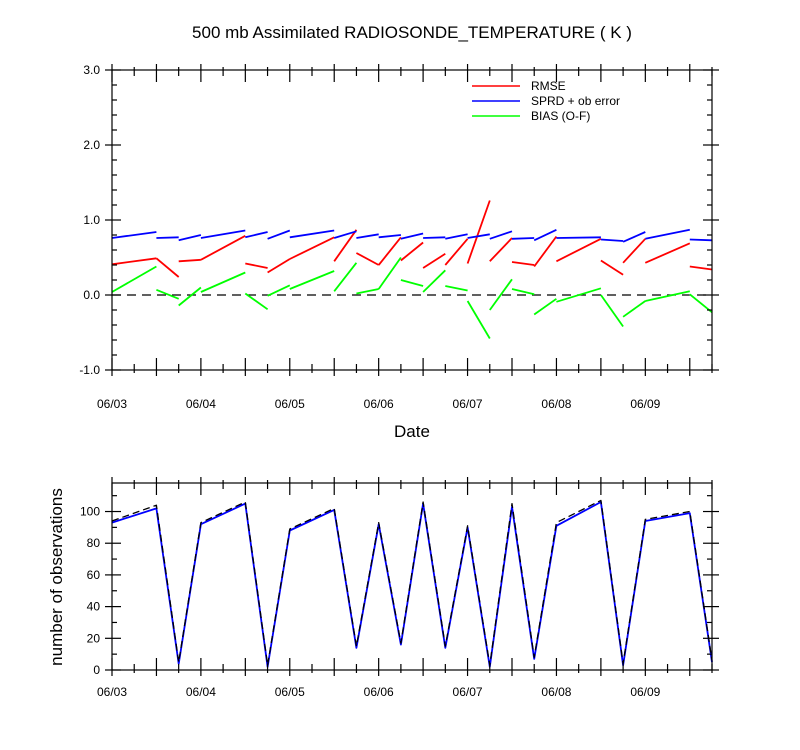 This screenshot has height=750, width=800. What do you see at coordinates (90, 512) in the screenshot?
I see `bottom-y-tick-label: 100` at bounding box center [90, 512].